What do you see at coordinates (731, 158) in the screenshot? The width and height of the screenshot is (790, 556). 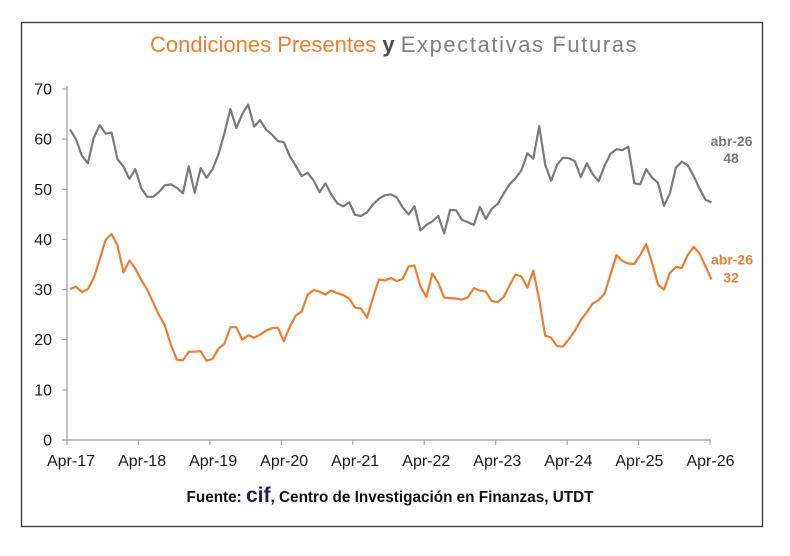 I see `svg-text: 48` at bounding box center [731, 158].